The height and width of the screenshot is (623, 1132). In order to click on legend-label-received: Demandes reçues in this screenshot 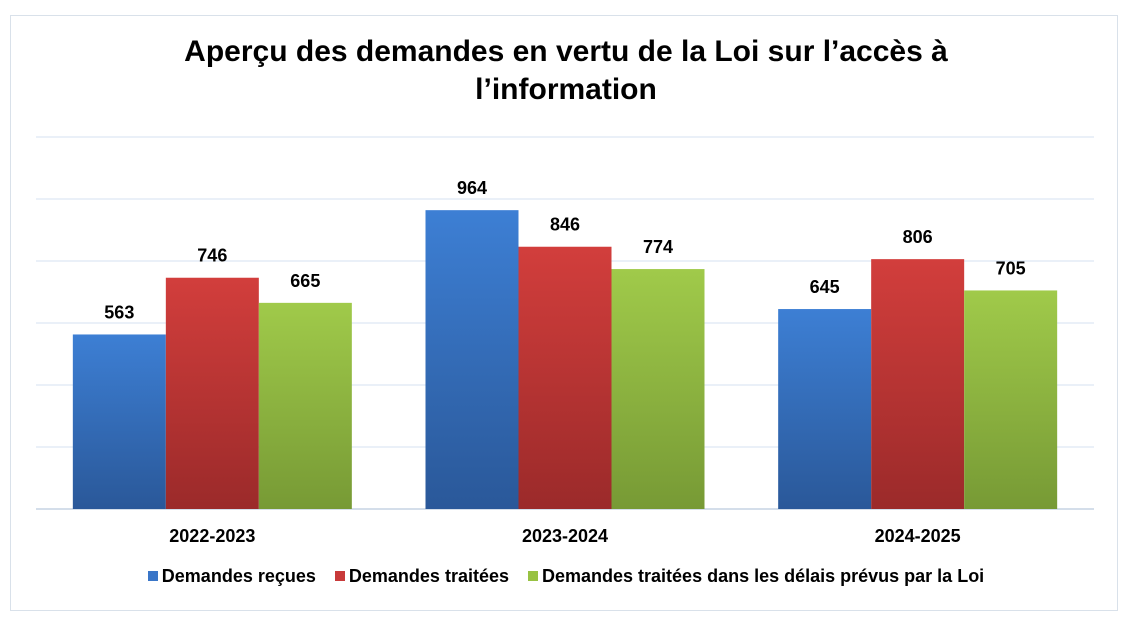, I will do `click(238, 576)`.